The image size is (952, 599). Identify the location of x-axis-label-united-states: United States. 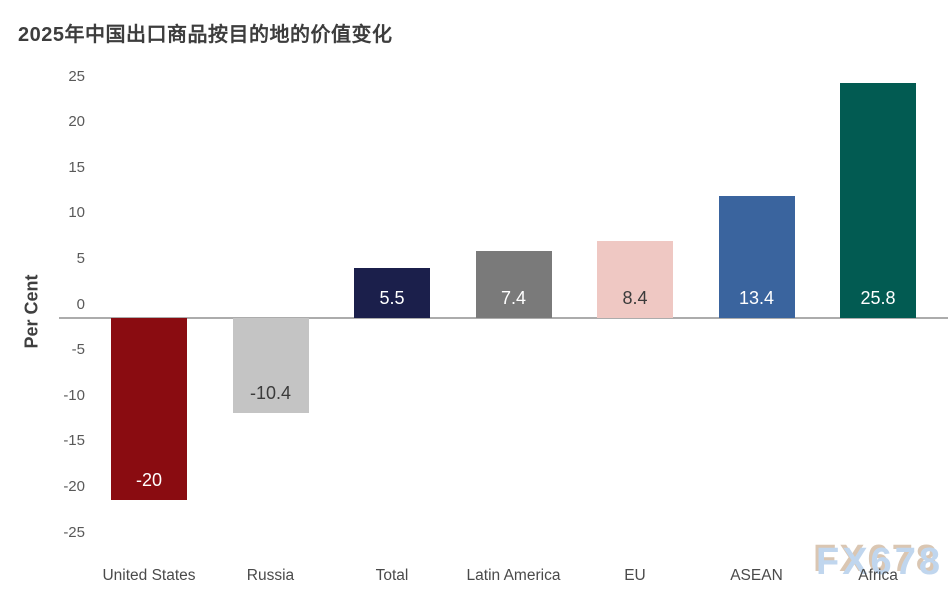
(149, 575).